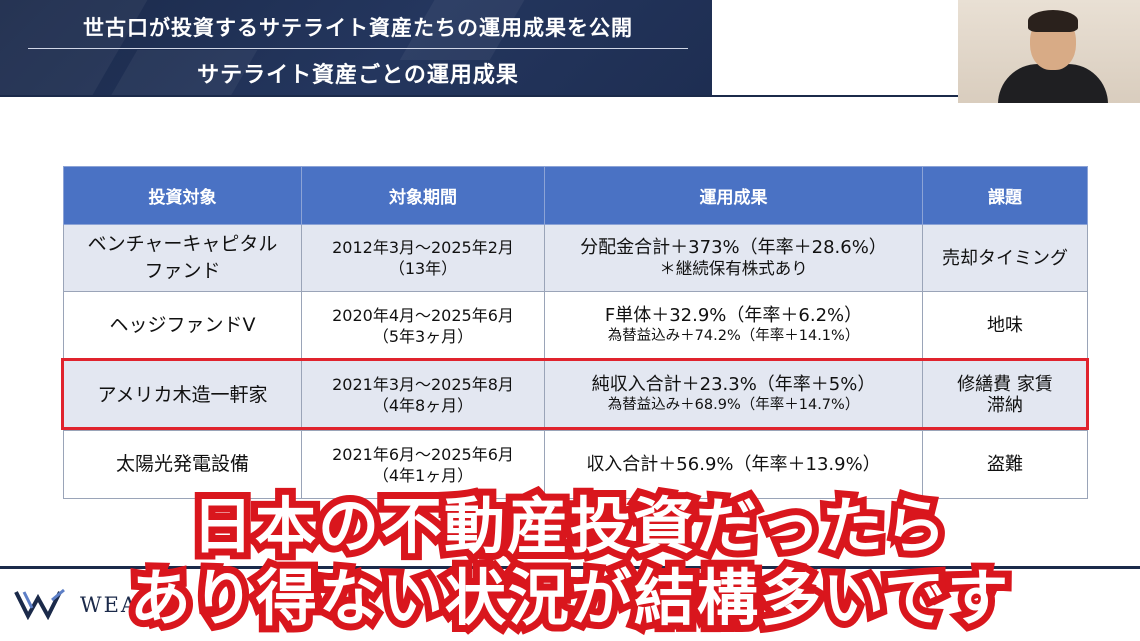 The height and width of the screenshot is (641, 1140). I want to click on presenter-webcam, so click(1049, 51).